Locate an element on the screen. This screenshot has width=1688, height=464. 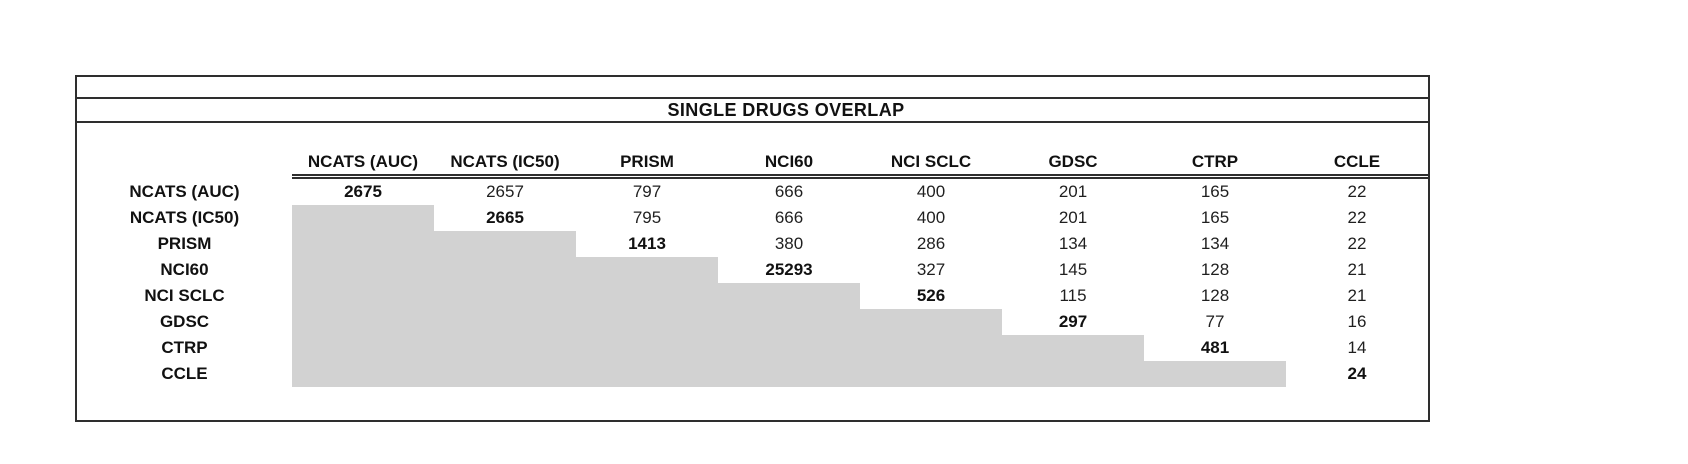
table-row: CTRP 481 14 is located at coordinates (752, 348).